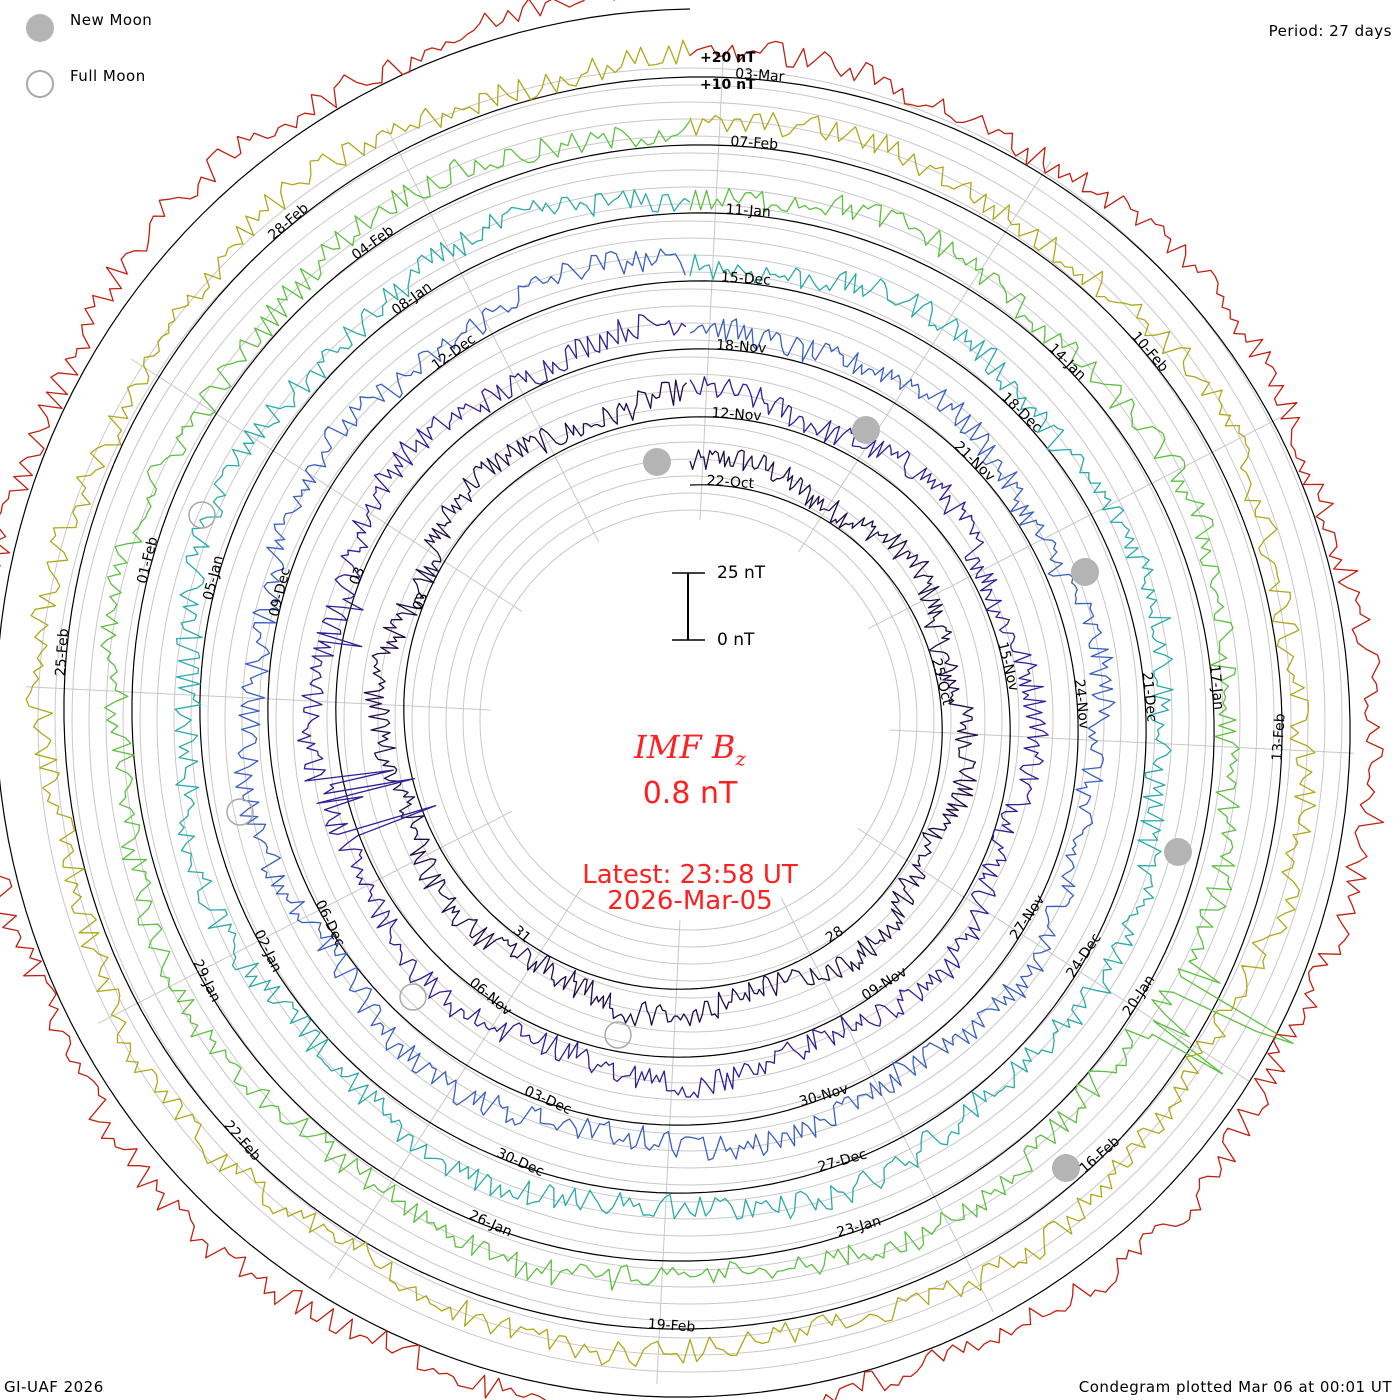 Image resolution: width=1400 pixels, height=1400 pixels. What do you see at coordinates (1216, 687) in the screenshot?
I see `date-label: 17-Jan` at bounding box center [1216, 687].